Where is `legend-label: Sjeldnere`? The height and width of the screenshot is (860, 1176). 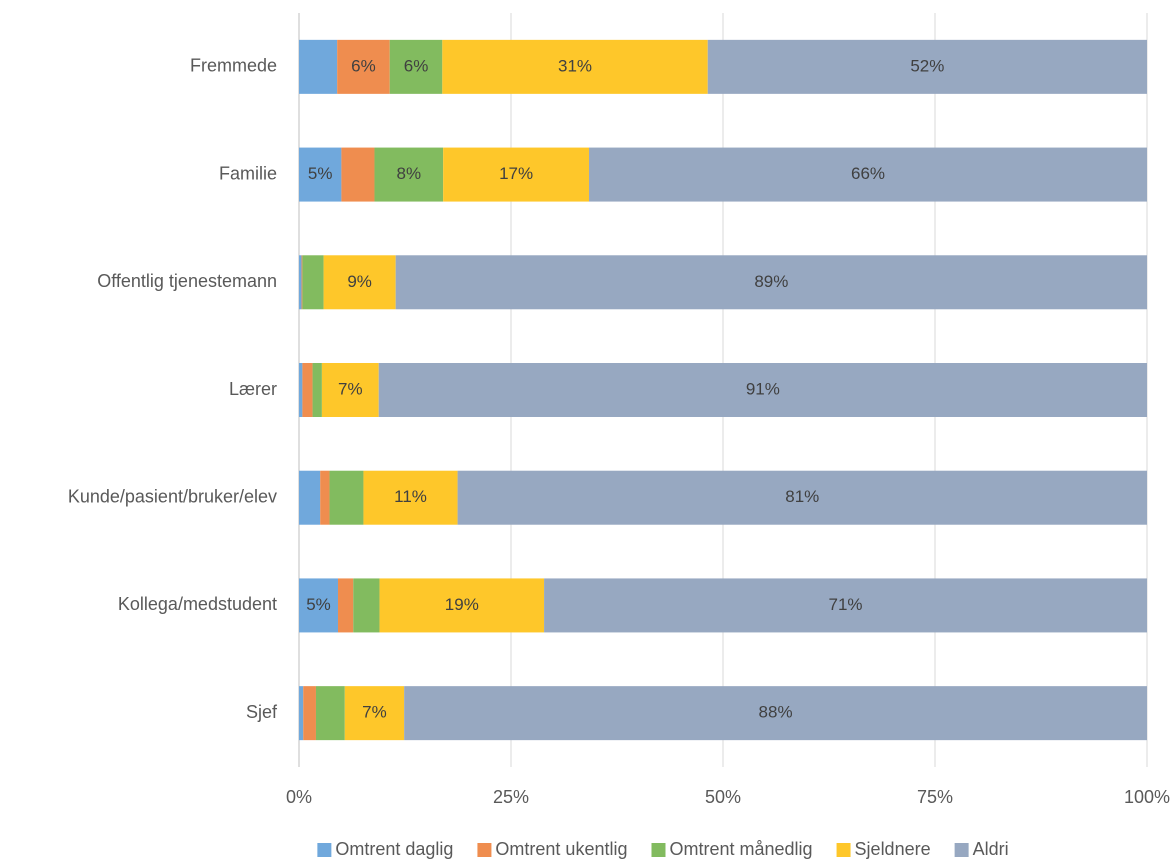 legend-label: Sjeldnere is located at coordinates (893, 849).